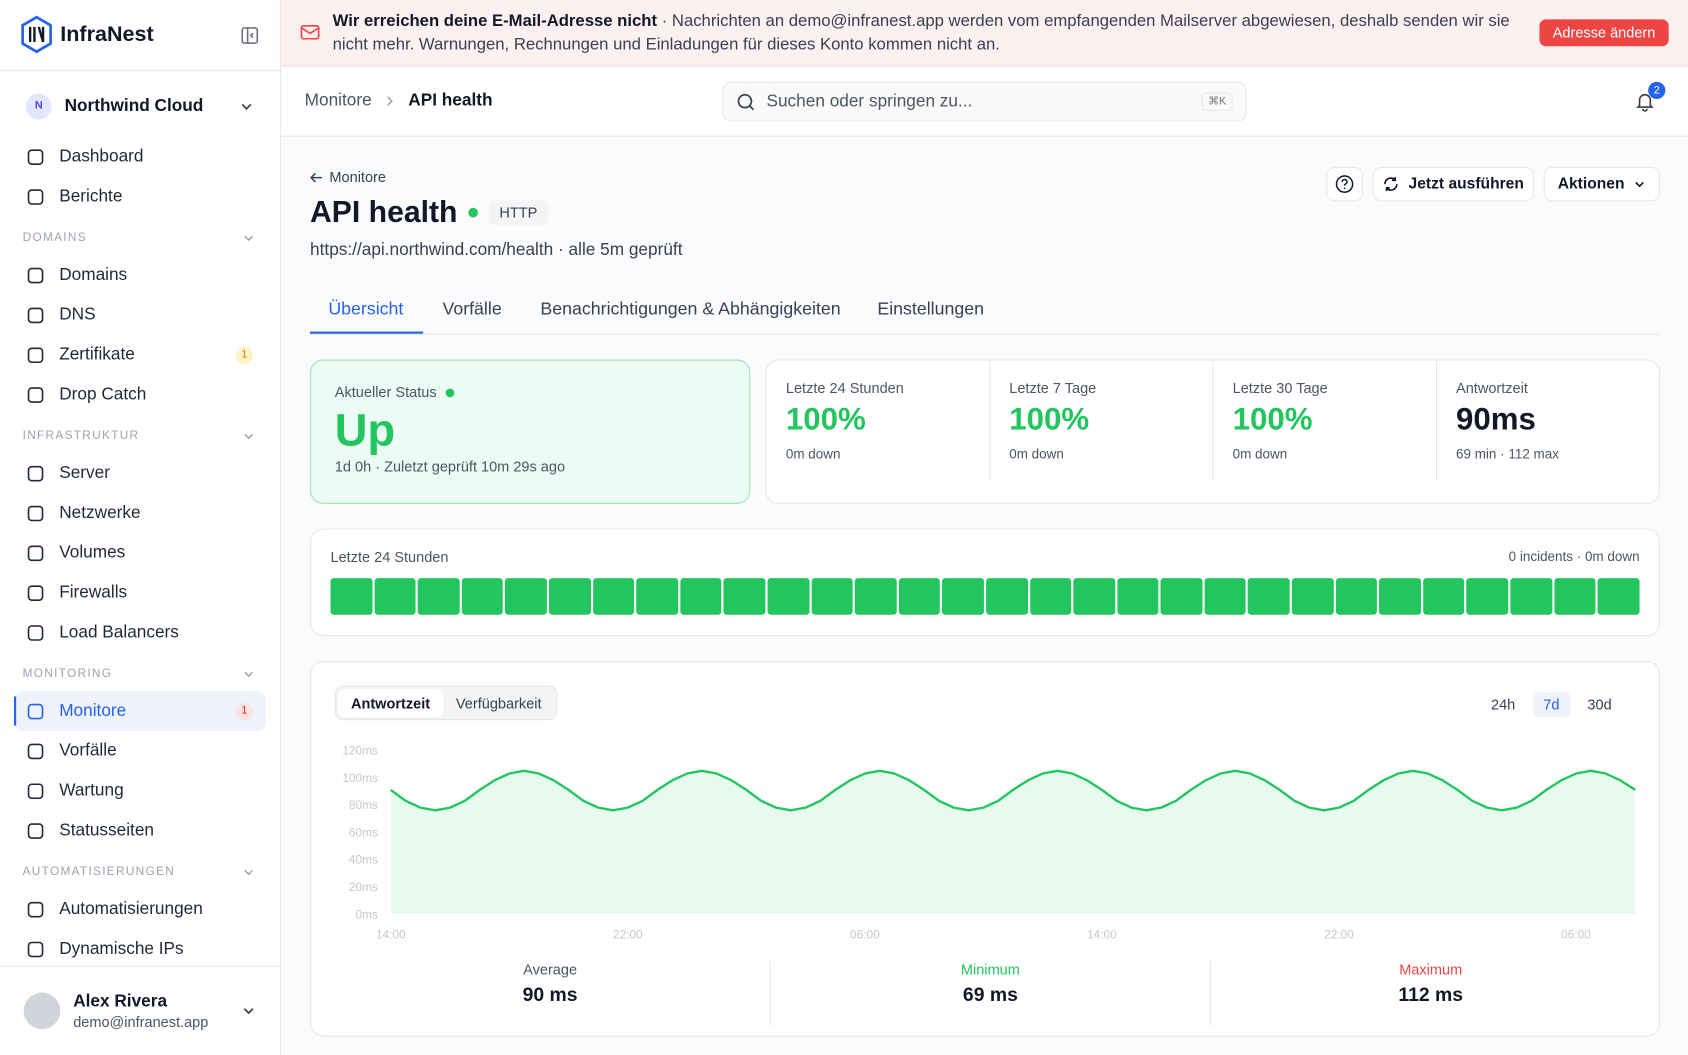 The width and height of the screenshot is (1688, 1055). I want to click on brand-name: InfraNest, so click(107, 34).